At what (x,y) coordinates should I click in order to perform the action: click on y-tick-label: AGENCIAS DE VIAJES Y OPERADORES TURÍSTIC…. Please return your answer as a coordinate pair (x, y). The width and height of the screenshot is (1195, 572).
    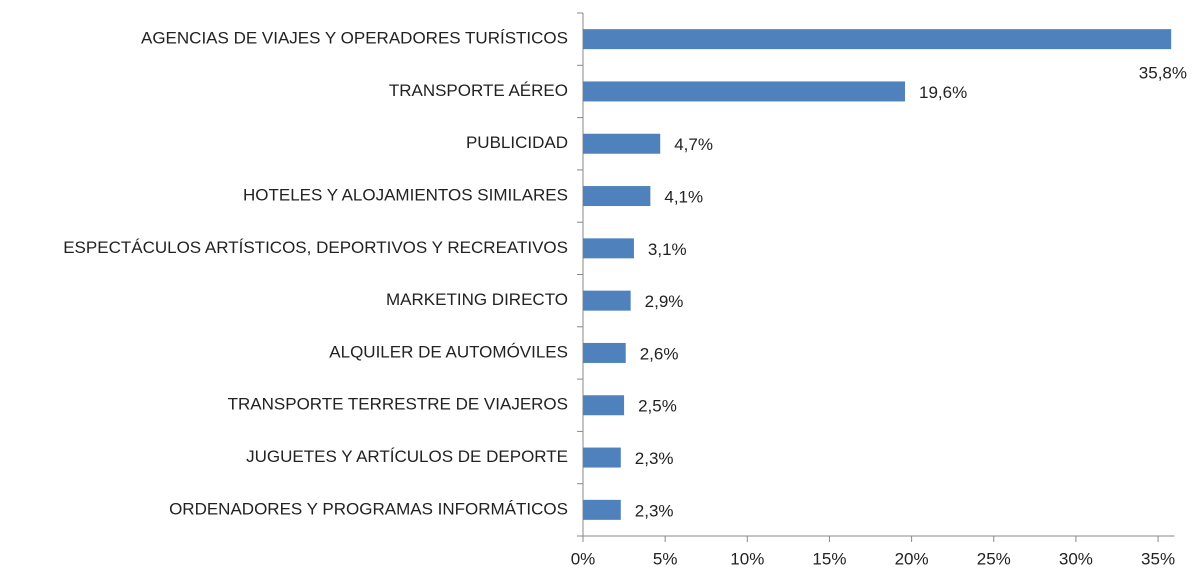
    Looking at the image, I should click on (354, 38).